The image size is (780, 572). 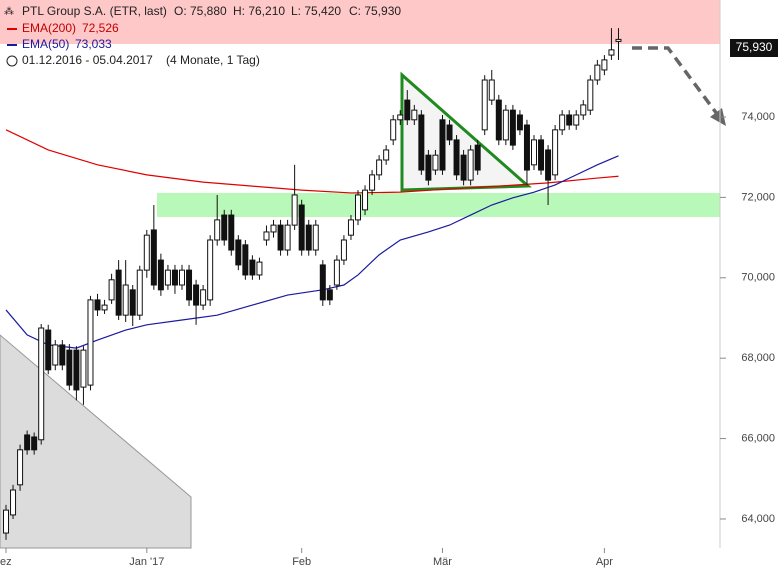 I want to click on legend-value: 73,033, so click(x=93, y=44).